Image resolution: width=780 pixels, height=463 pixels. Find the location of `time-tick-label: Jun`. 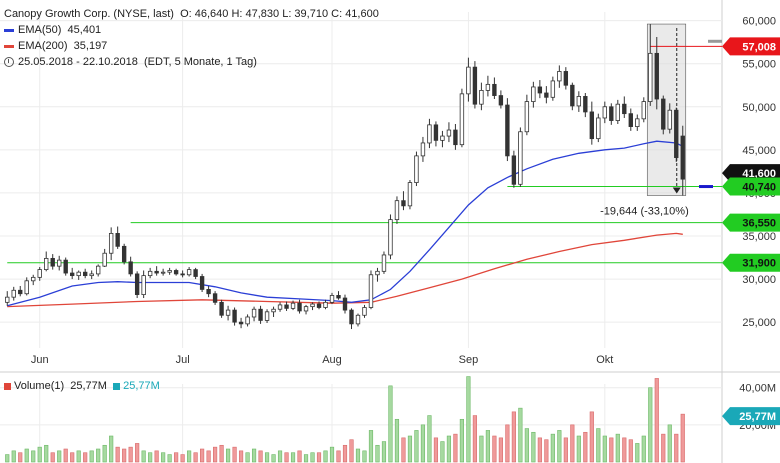

time-tick-label: Jun is located at coordinates (40, 360).